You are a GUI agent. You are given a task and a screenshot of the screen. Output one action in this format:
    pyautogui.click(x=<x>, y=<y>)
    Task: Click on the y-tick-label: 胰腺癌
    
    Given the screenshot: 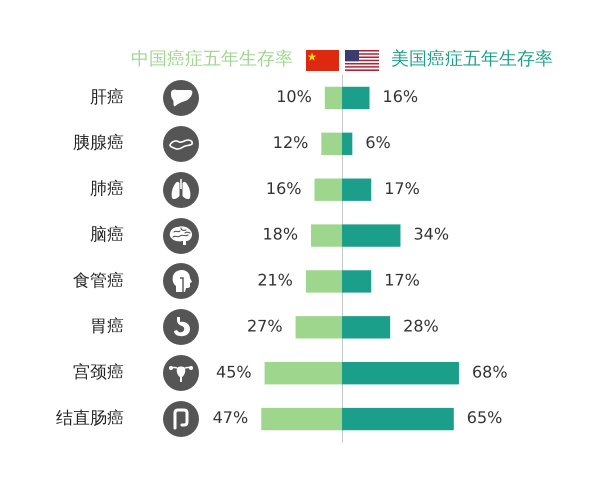 What is the action you would take?
    pyautogui.click(x=98, y=143)
    